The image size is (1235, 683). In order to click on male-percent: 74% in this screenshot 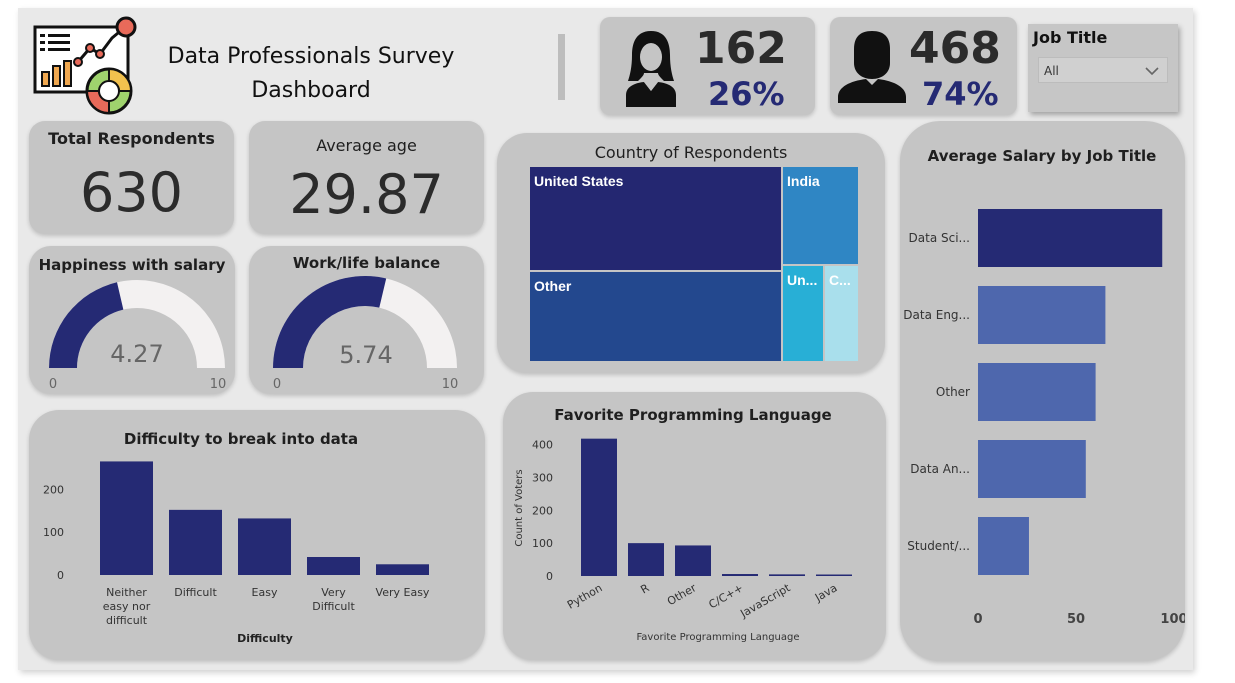, I will do `click(960, 94)`.